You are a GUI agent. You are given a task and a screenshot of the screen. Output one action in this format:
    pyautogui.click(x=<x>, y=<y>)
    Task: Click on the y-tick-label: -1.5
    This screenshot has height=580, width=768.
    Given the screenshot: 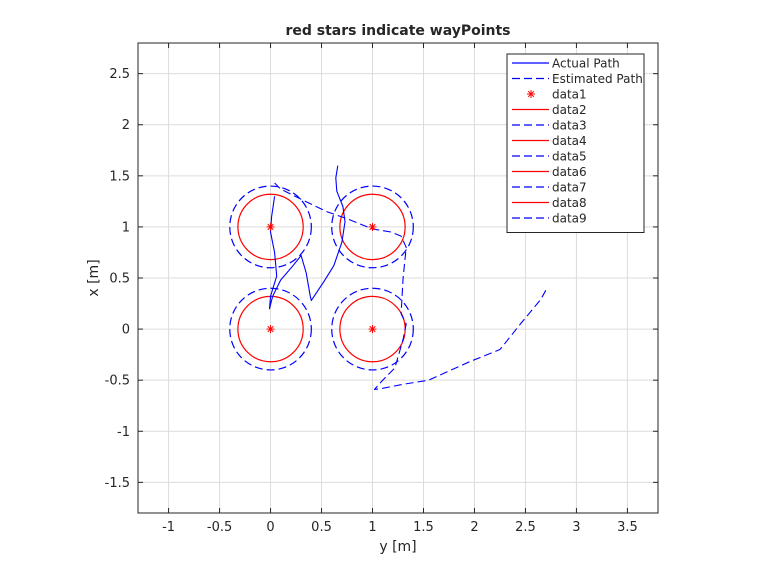 What is the action you would take?
    pyautogui.click(x=117, y=483)
    